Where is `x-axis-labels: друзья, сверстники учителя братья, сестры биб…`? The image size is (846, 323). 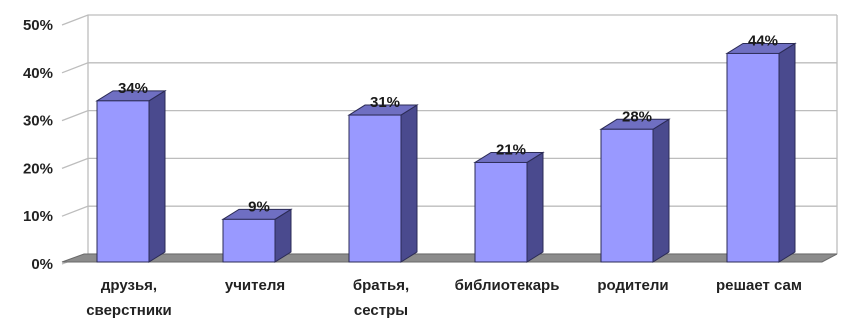 x-axis-labels: друзья, сверстники учителя братья, сестры биб… is located at coordinates (444, 298).